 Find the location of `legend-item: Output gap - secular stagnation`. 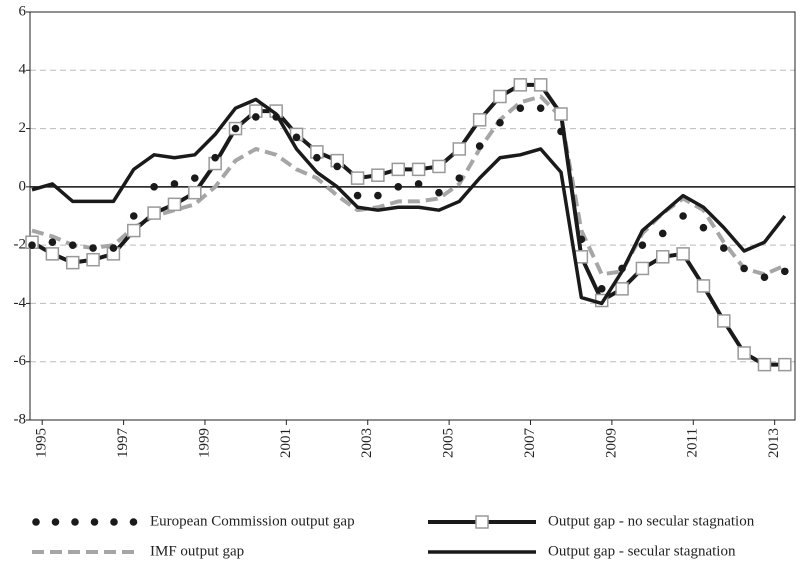

legend-item: Output gap - secular stagnation is located at coordinates (582, 551).